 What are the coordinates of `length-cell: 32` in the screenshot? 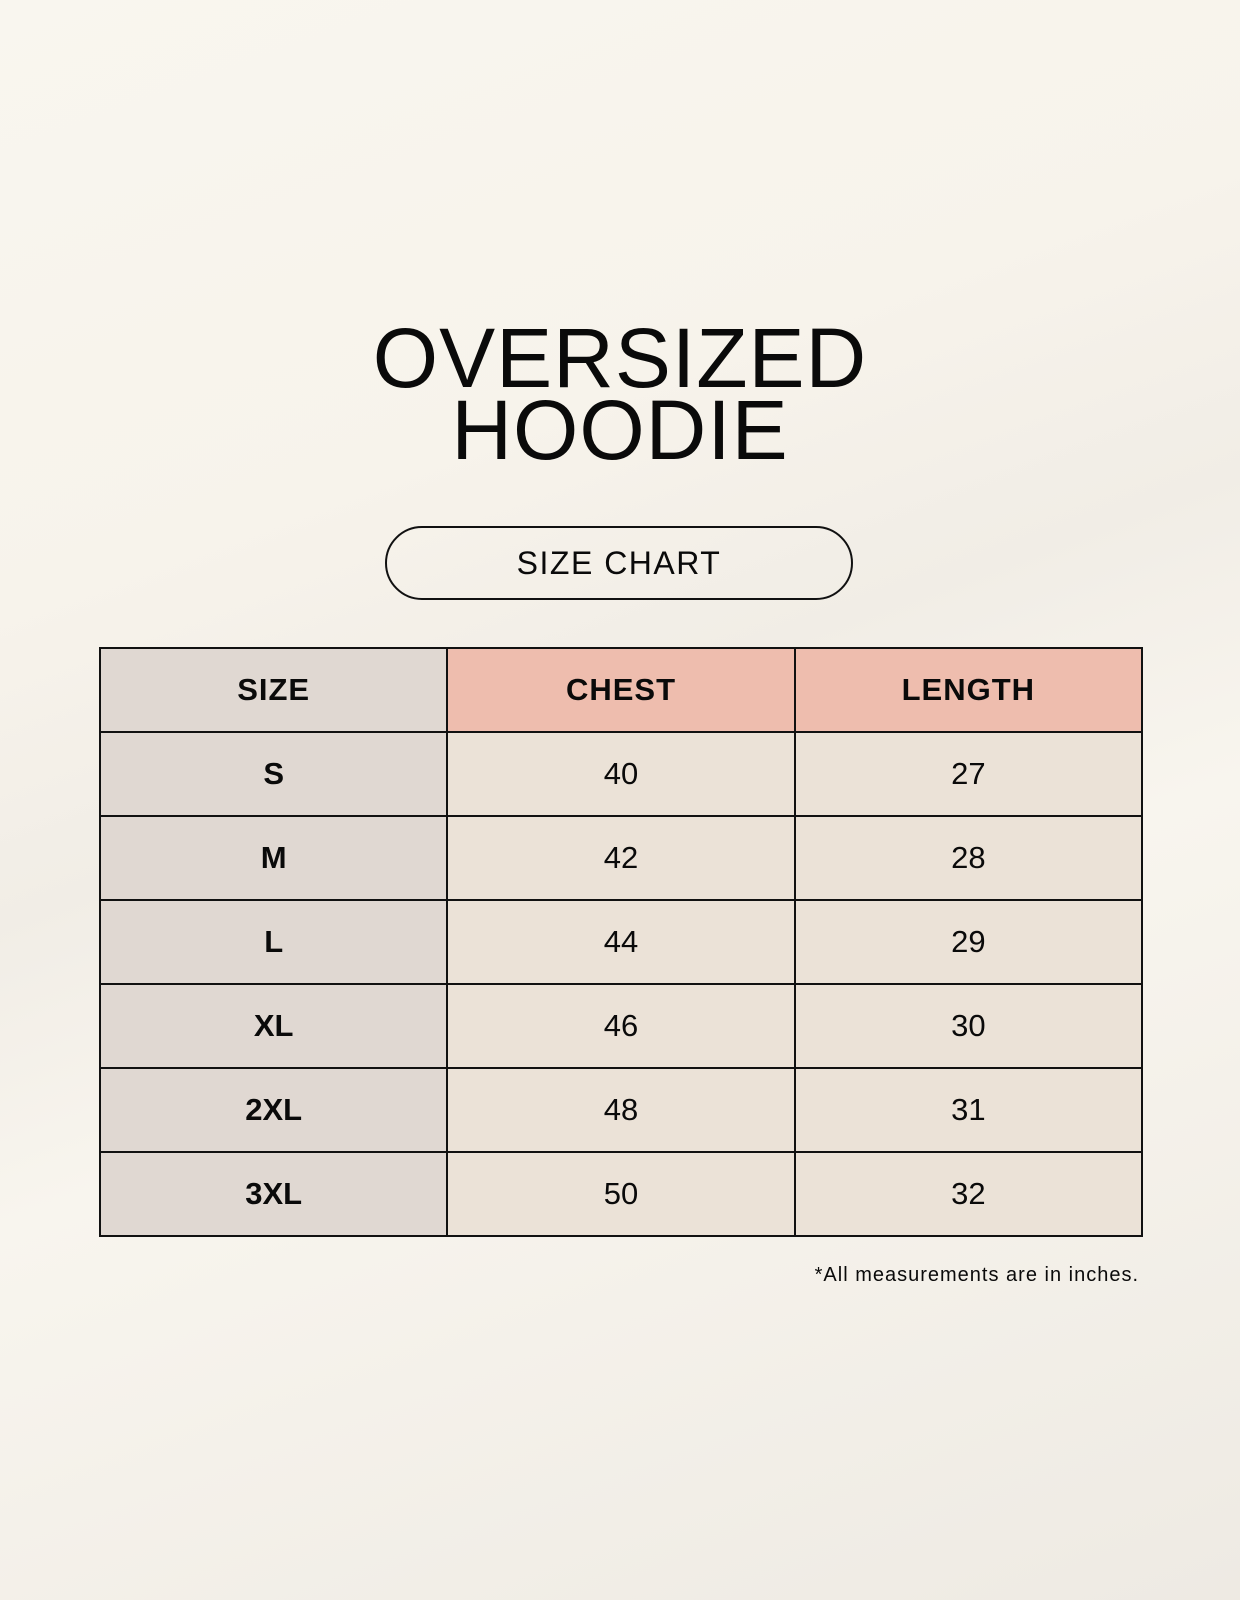 It's located at (968, 1194).